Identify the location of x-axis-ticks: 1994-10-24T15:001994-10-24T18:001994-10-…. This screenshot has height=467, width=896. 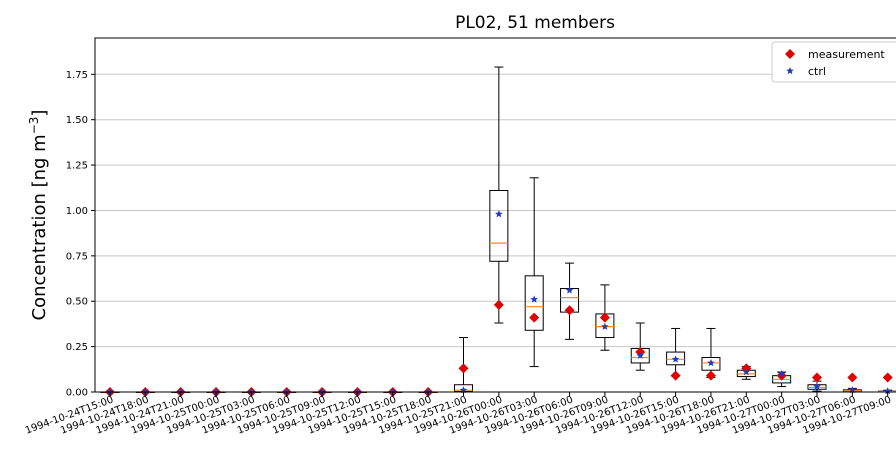
(458, 414).